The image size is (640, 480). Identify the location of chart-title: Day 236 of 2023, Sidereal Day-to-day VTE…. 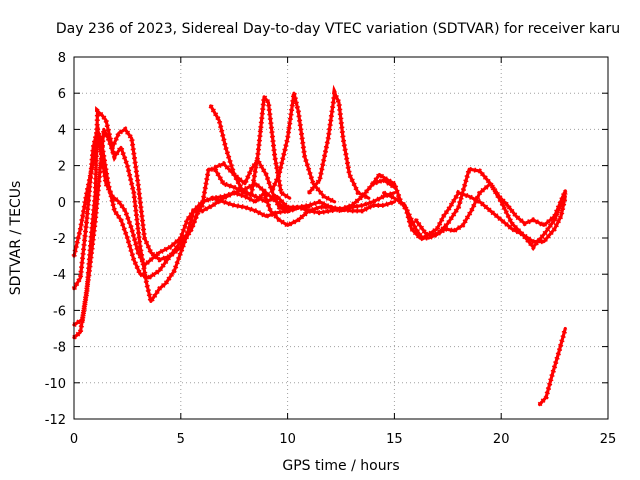
(338, 29).